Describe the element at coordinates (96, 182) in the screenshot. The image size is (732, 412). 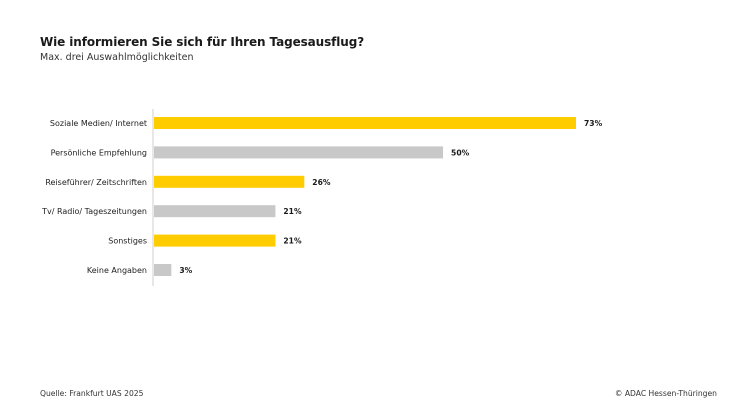
I see `category-label: Reiseführer/ Zeitschriften` at that location.